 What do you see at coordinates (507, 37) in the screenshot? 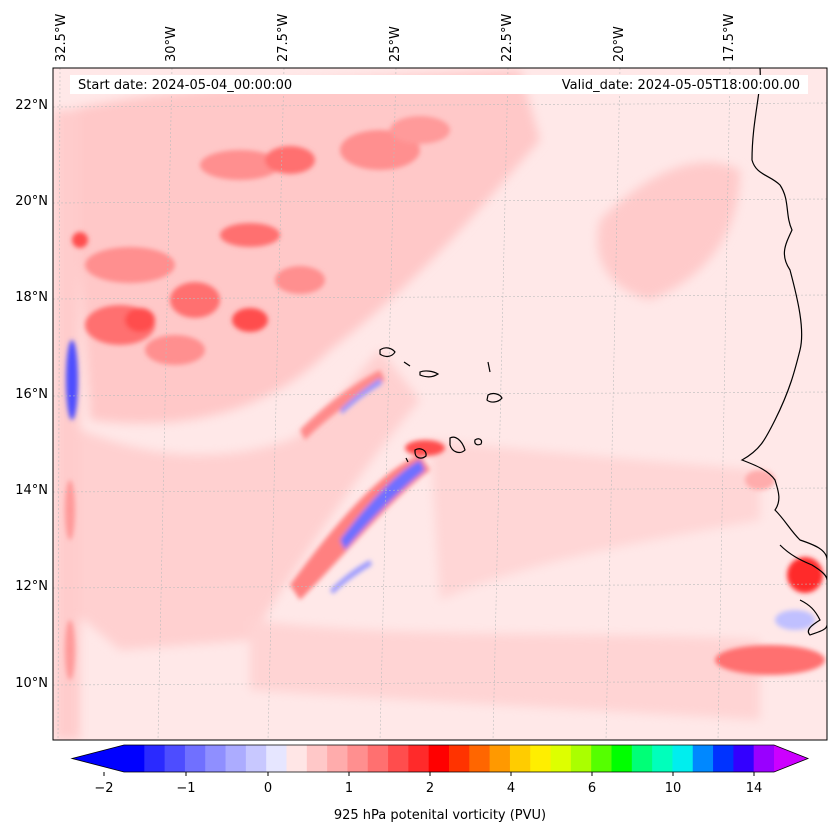
I see `lon-label-22-5w: 22.5°W` at bounding box center [507, 37].